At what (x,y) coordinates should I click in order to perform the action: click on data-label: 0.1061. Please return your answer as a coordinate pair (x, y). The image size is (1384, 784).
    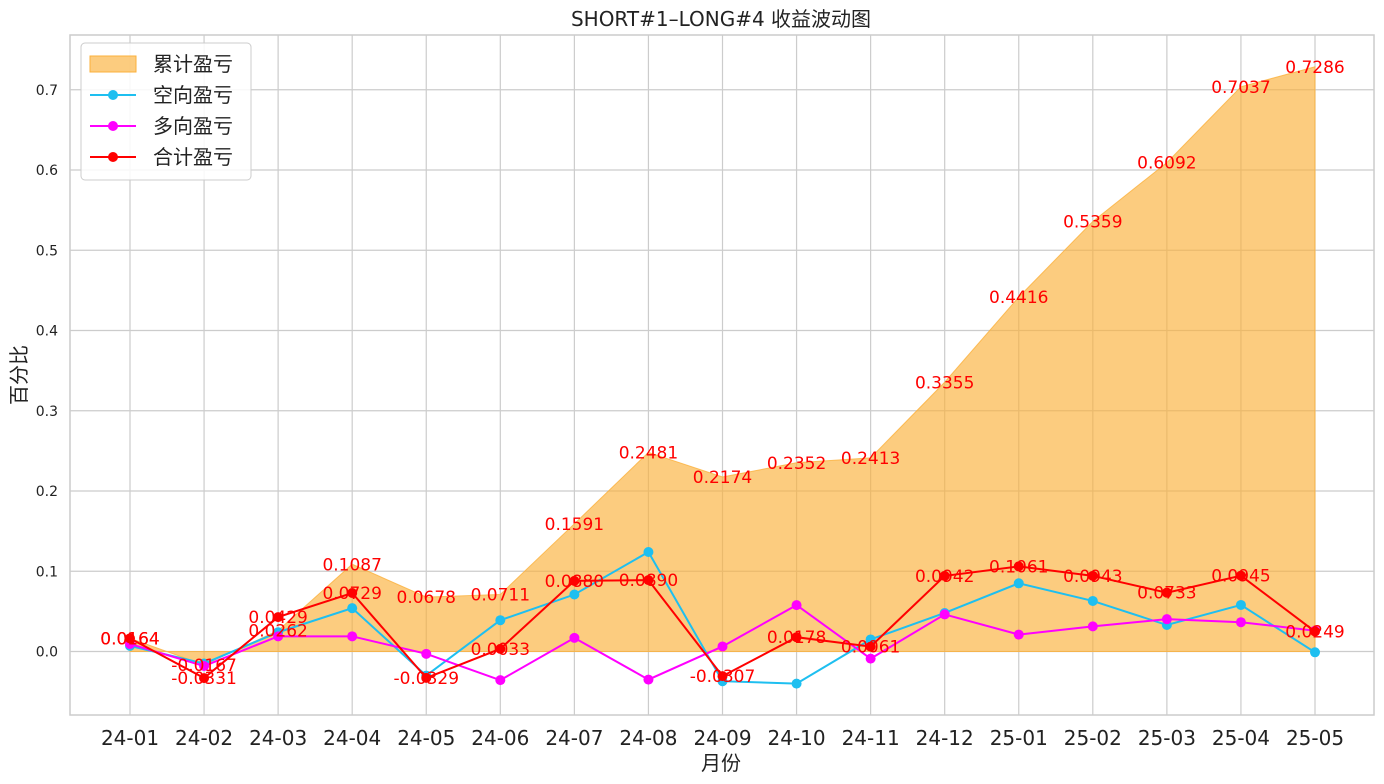
    Looking at the image, I should click on (1018, 567).